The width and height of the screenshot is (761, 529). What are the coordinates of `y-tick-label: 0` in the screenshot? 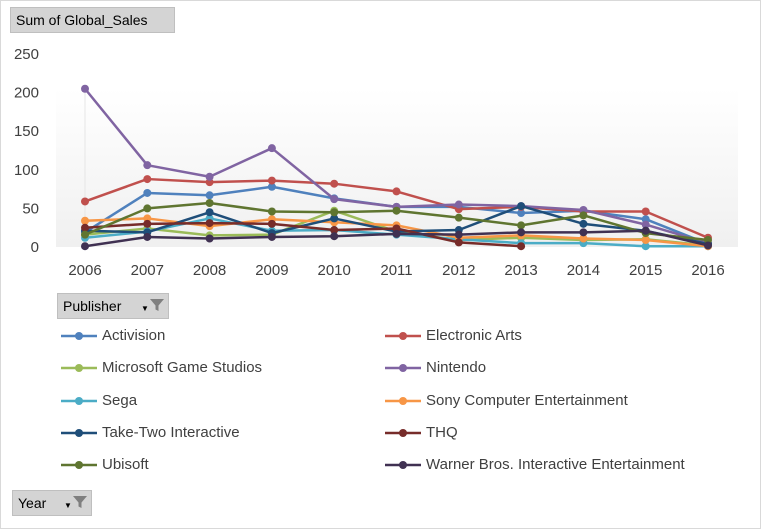 It's located at (35, 247).